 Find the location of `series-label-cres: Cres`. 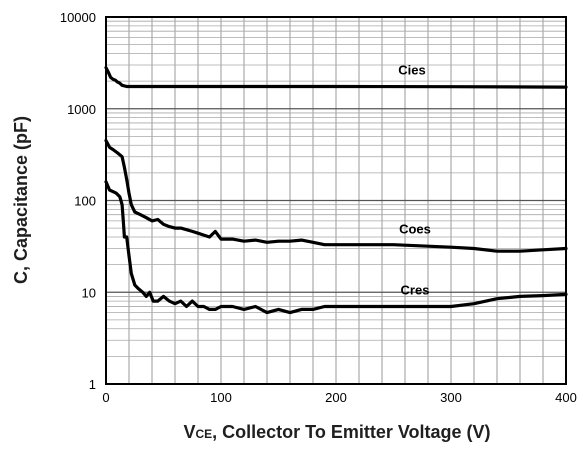

series-label-cres: Cres is located at coordinates (415, 289).